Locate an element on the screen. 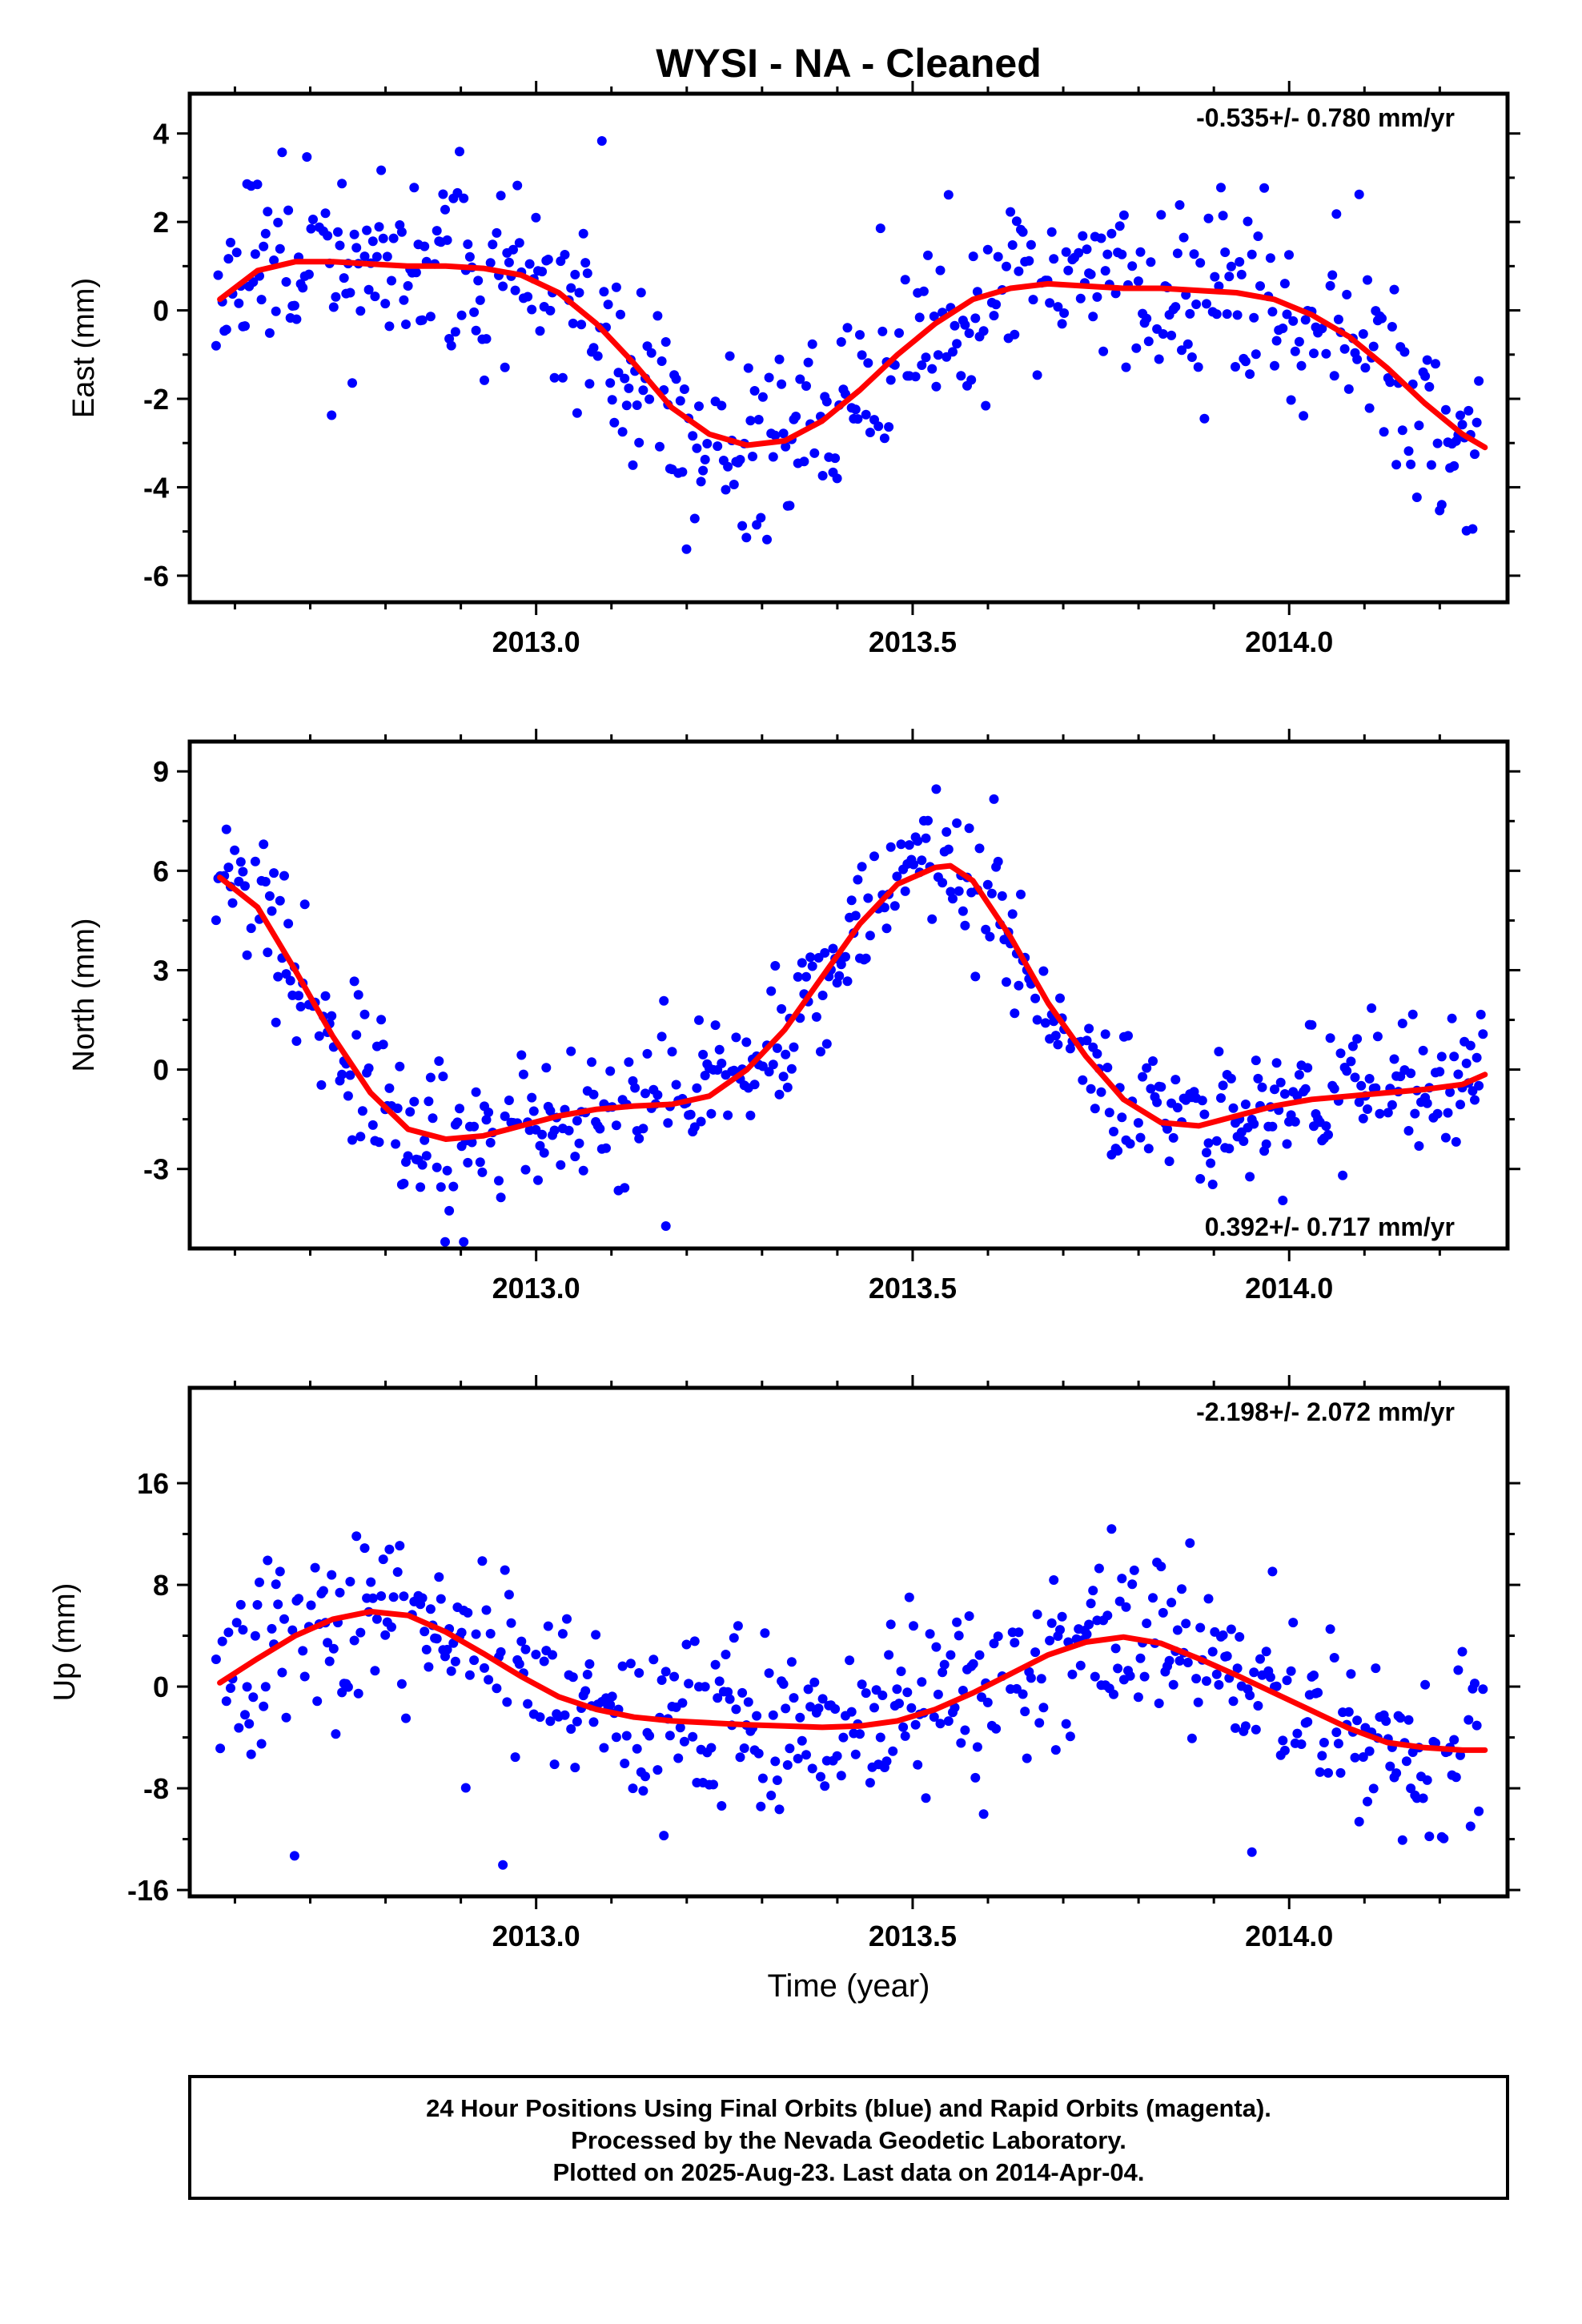 This screenshot has width=1582, height=2324. y-tick-label: 0 is located at coordinates (161, 311).